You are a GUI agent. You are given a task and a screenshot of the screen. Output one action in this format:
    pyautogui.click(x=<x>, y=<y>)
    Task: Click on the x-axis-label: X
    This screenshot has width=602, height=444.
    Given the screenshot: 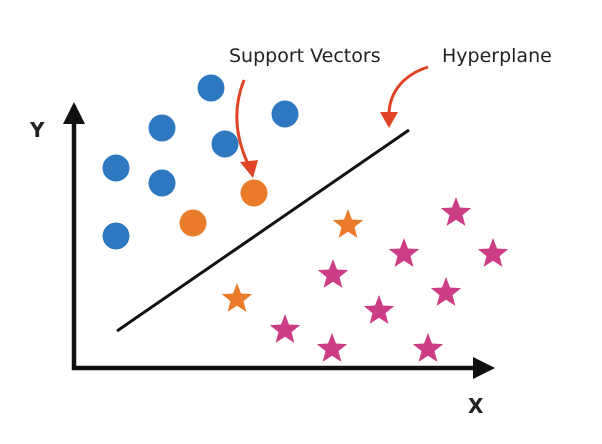 What is the action you would take?
    pyautogui.click(x=476, y=406)
    